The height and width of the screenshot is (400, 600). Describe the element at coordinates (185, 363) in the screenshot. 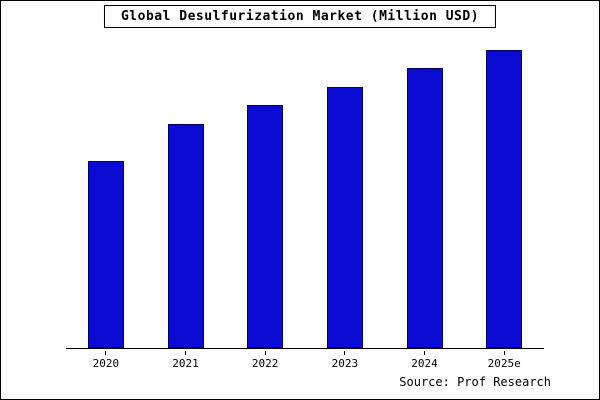

I see `x-label-text: 2021` at that location.